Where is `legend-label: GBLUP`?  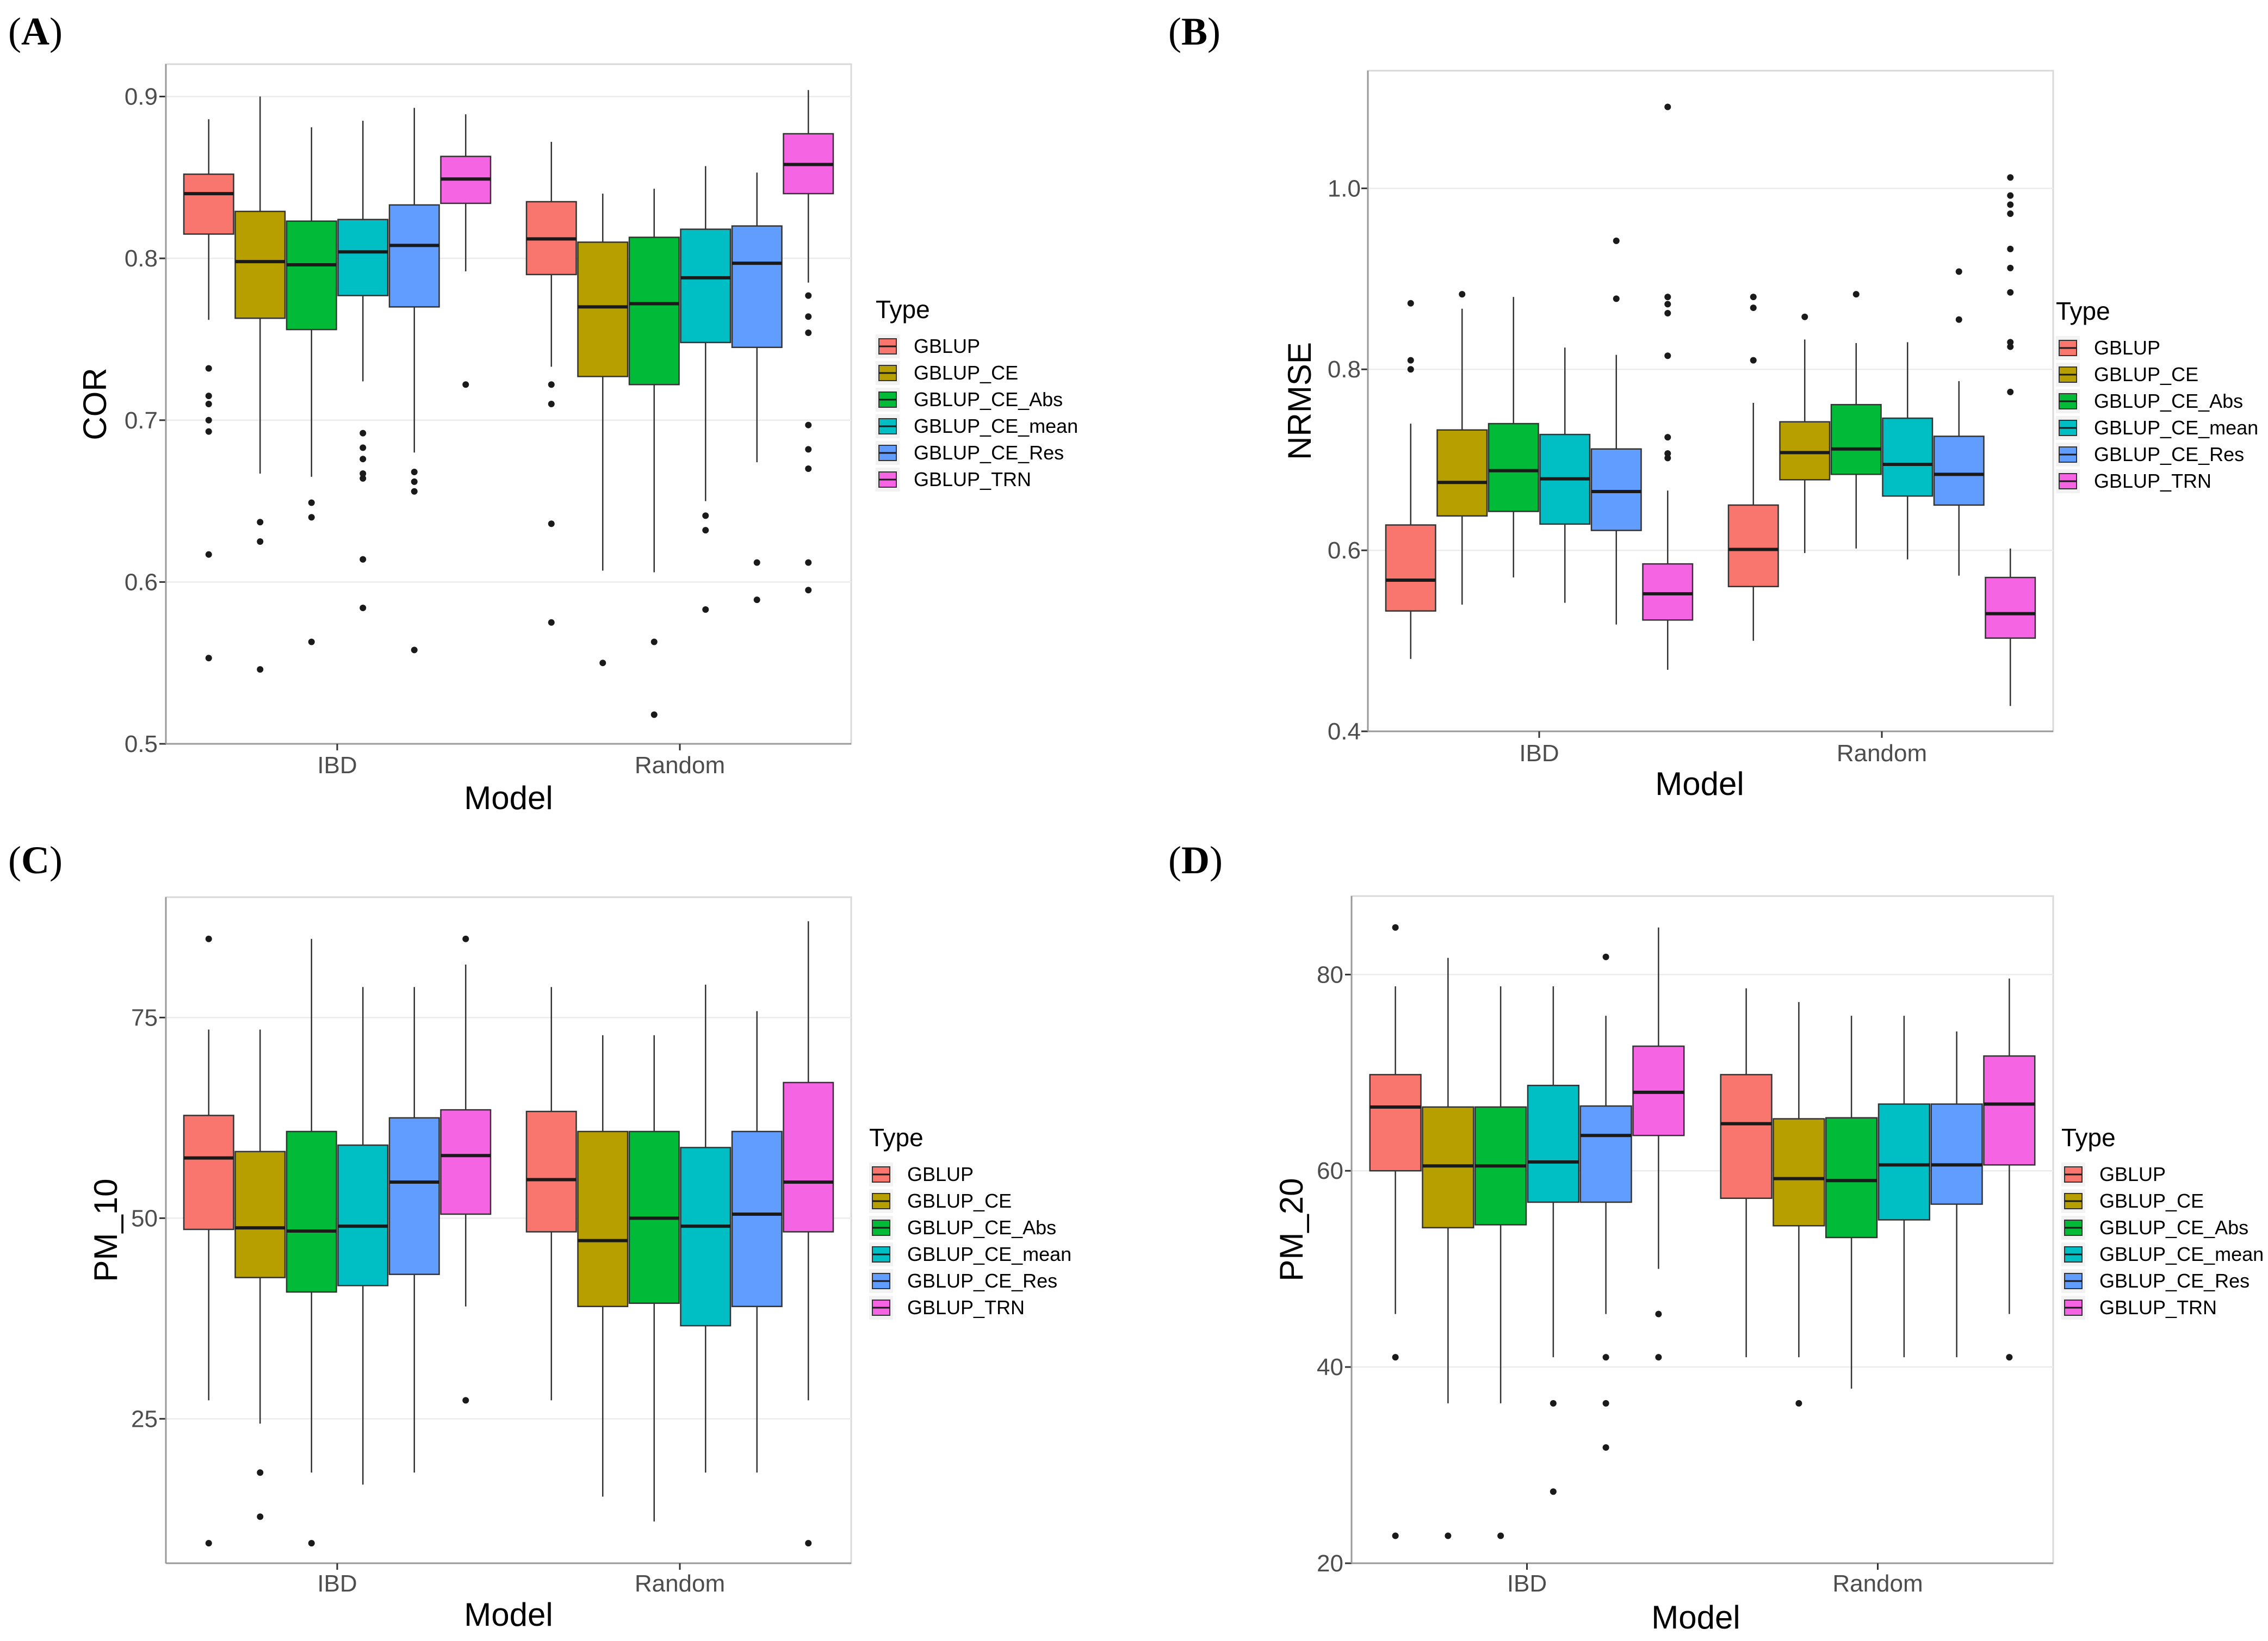
legend-label: GBLUP is located at coordinates (940, 1174).